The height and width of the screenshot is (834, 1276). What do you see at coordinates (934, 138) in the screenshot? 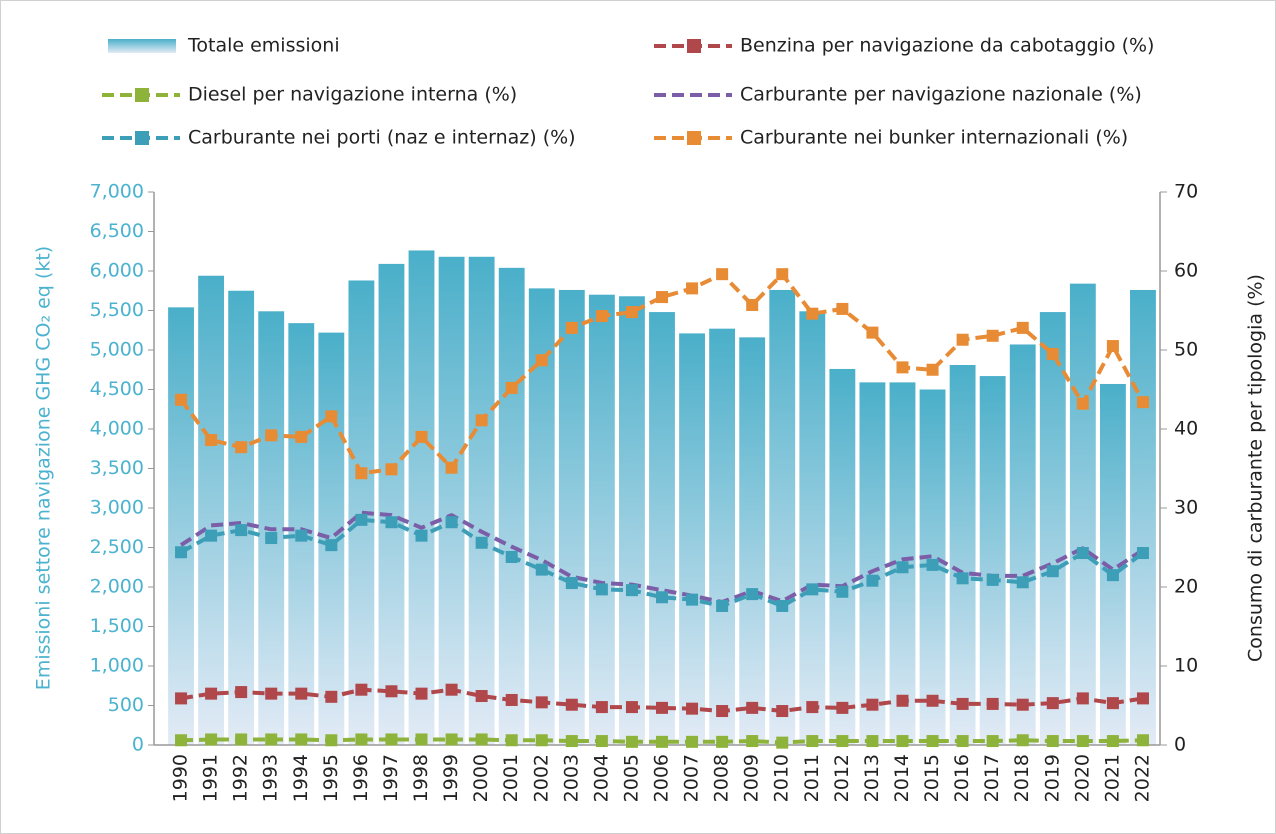
I see `legend-label: Carburante nei bunker internazionali (%)` at bounding box center [934, 138].